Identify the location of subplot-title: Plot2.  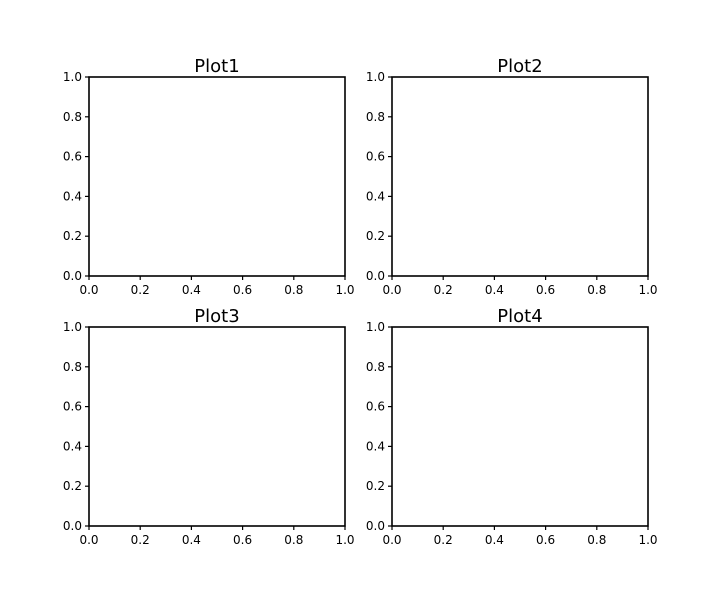
(519, 66).